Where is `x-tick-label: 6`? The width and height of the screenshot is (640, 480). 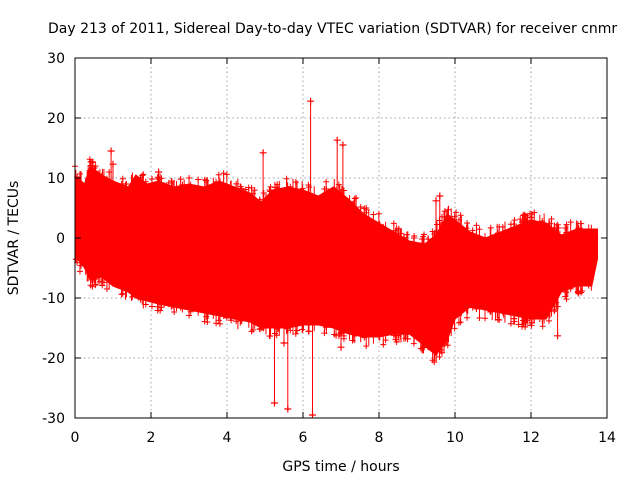
x-tick-label: 6 is located at coordinates (303, 438).